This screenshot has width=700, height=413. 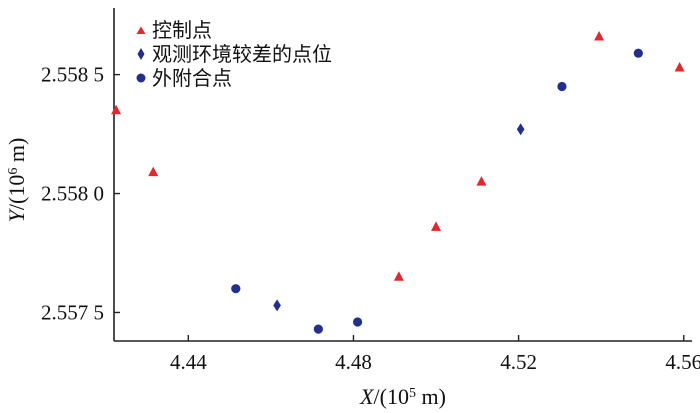 What do you see at coordinates (72, 75) in the screenshot?
I see `y-tick-label: 2.558 5` at bounding box center [72, 75].